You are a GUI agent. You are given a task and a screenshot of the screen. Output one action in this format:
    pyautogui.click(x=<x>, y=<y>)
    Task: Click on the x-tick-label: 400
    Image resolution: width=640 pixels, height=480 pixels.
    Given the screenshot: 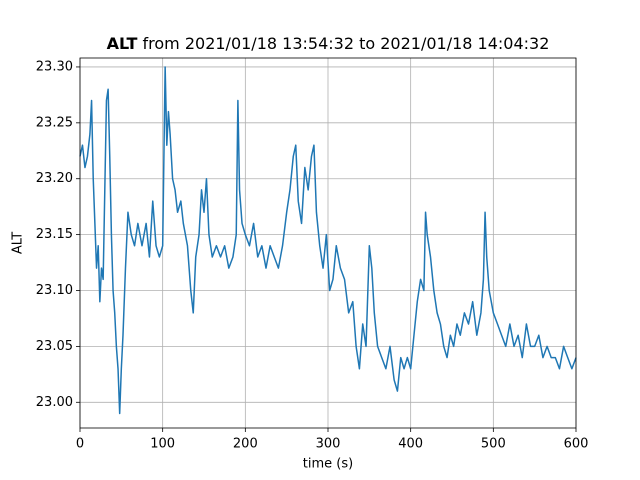 What is the action you would take?
    pyautogui.click(x=410, y=444)
    